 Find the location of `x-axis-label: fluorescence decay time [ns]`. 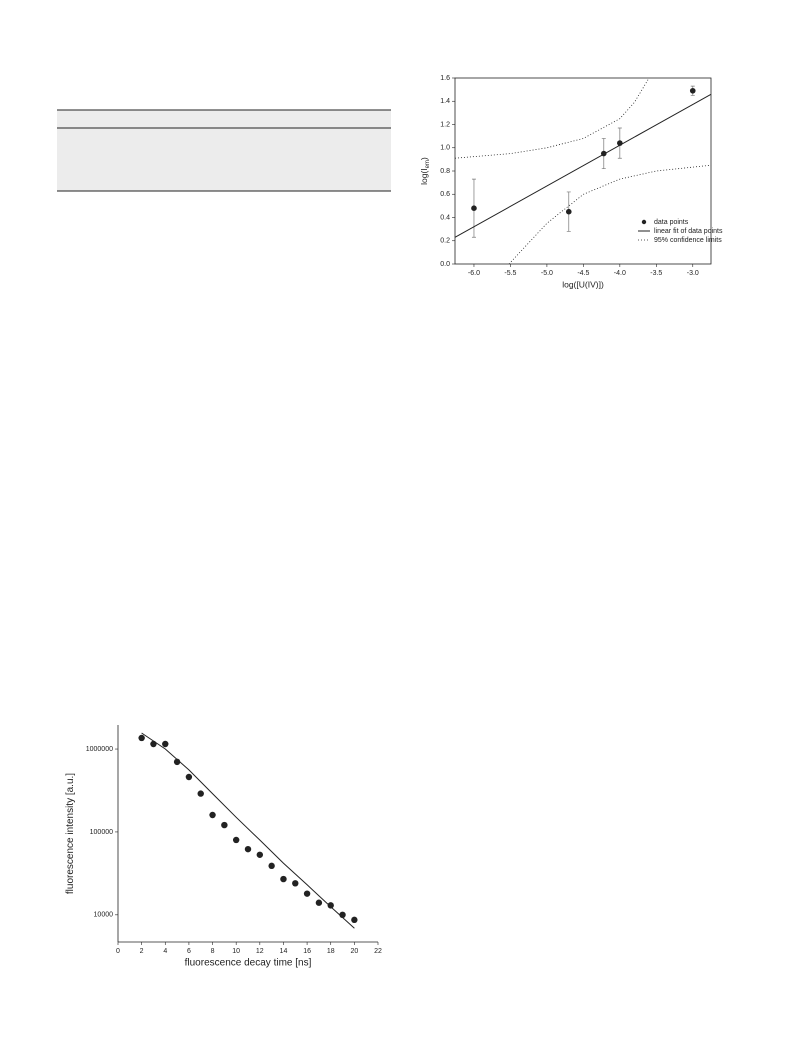

x-axis-label: fluorescence decay time [ns] is located at coordinates (248, 963).